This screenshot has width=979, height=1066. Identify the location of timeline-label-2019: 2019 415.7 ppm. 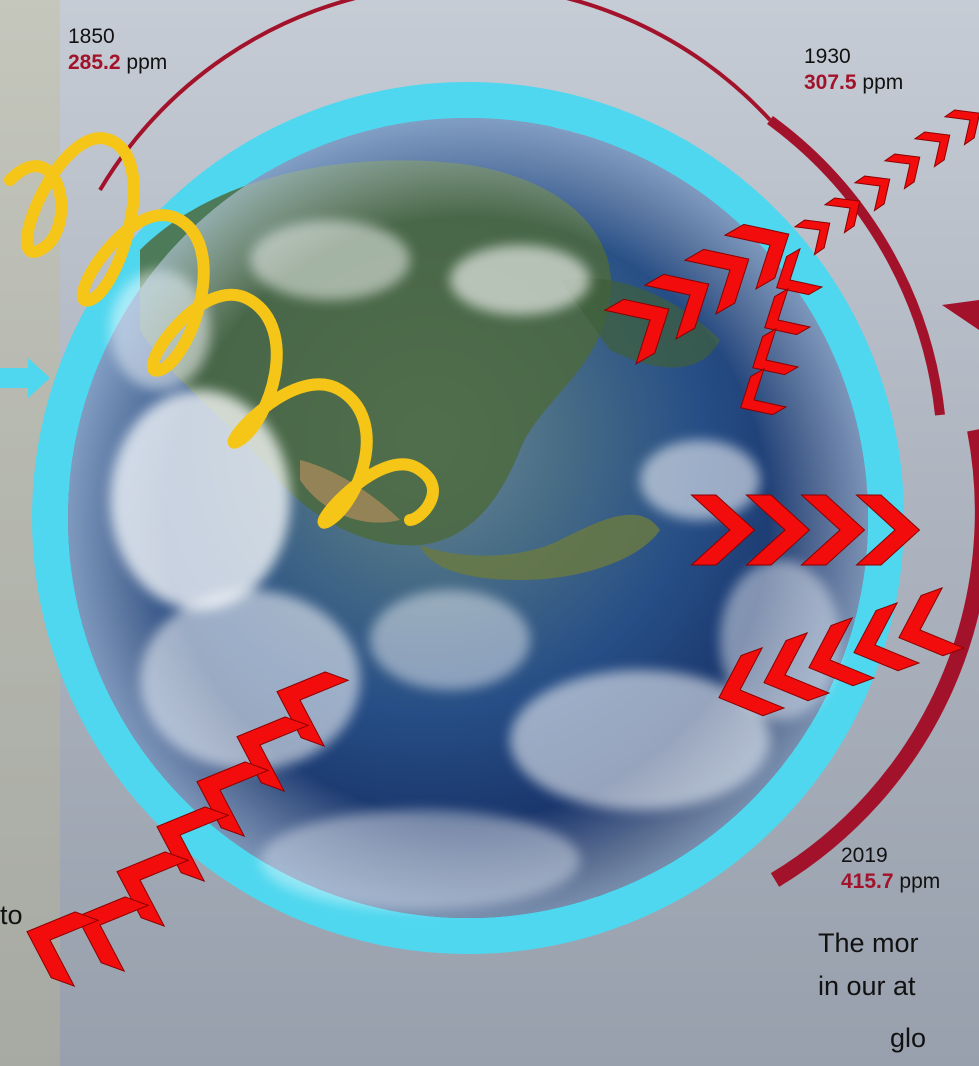
(890, 869).